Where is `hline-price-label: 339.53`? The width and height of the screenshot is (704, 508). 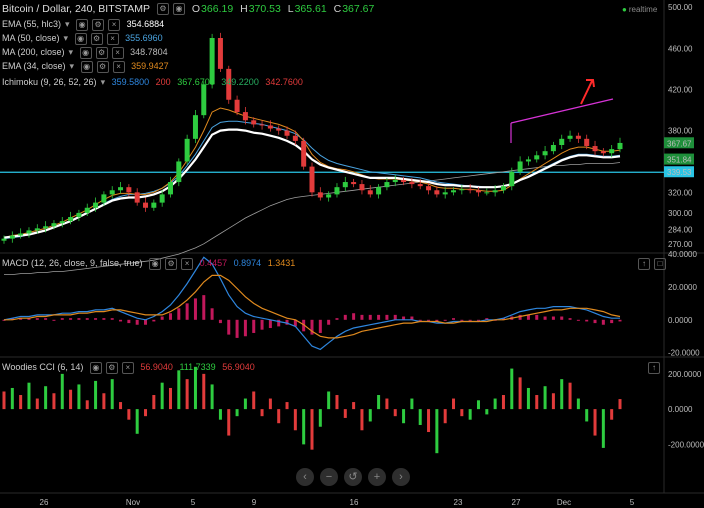 hline-price-label: 339.53 is located at coordinates (679, 172).